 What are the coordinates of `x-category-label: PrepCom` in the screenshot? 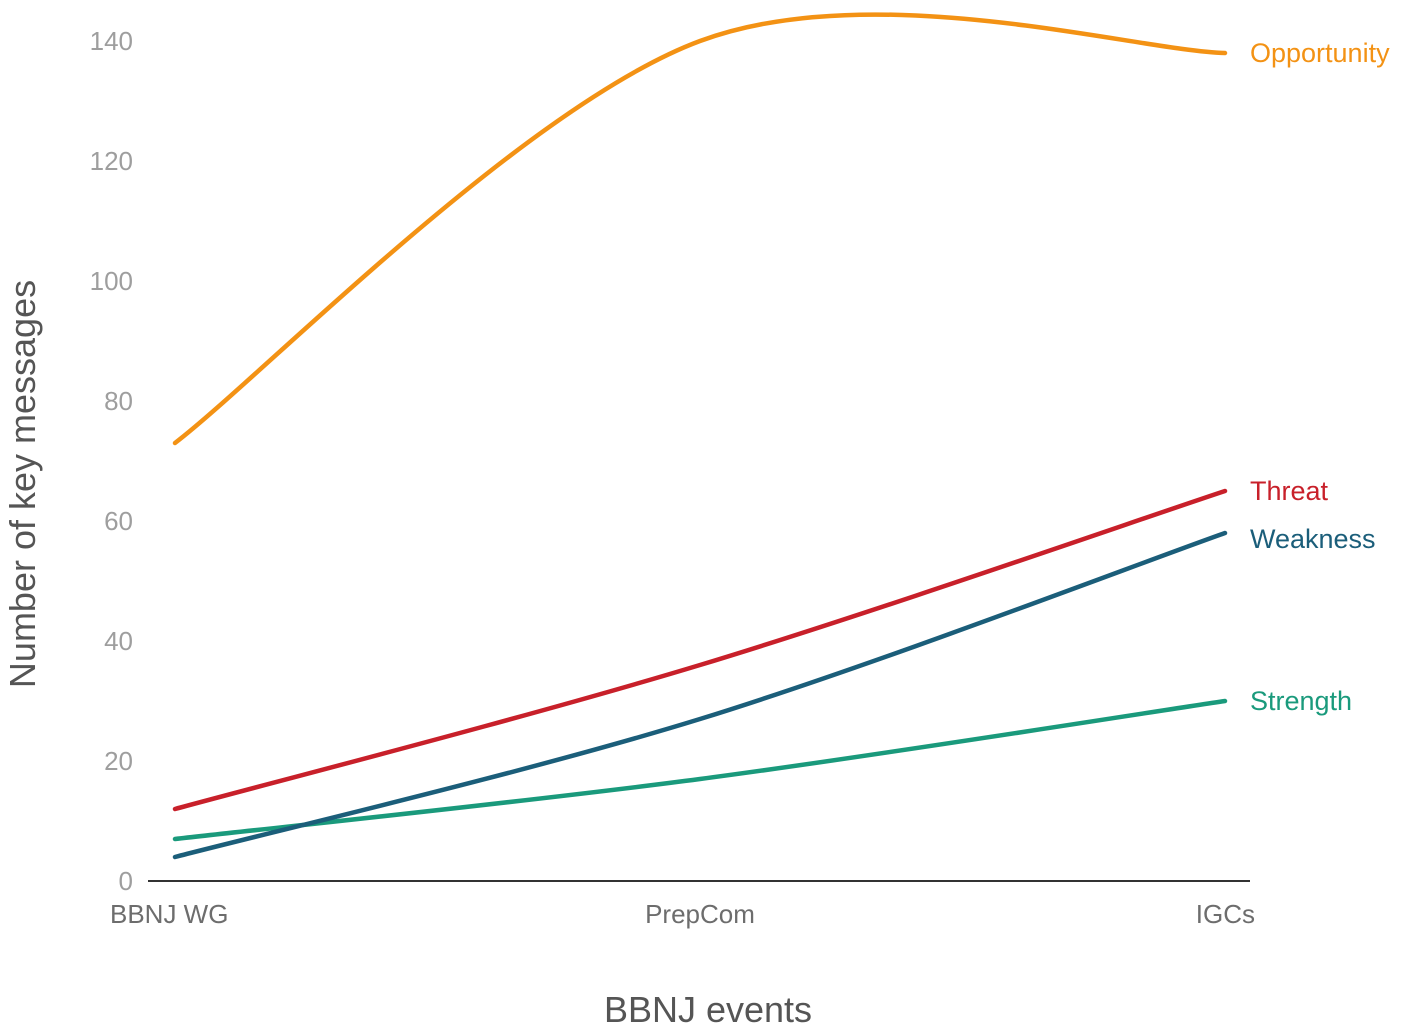 It's located at (700, 914).